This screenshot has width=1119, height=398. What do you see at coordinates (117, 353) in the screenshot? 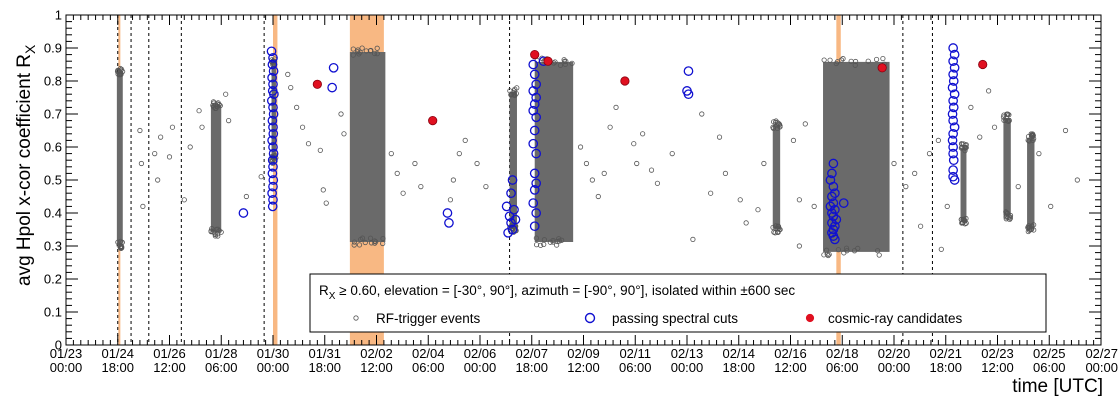
I see `x-tick-date: 01/24` at bounding box center [117, 353].